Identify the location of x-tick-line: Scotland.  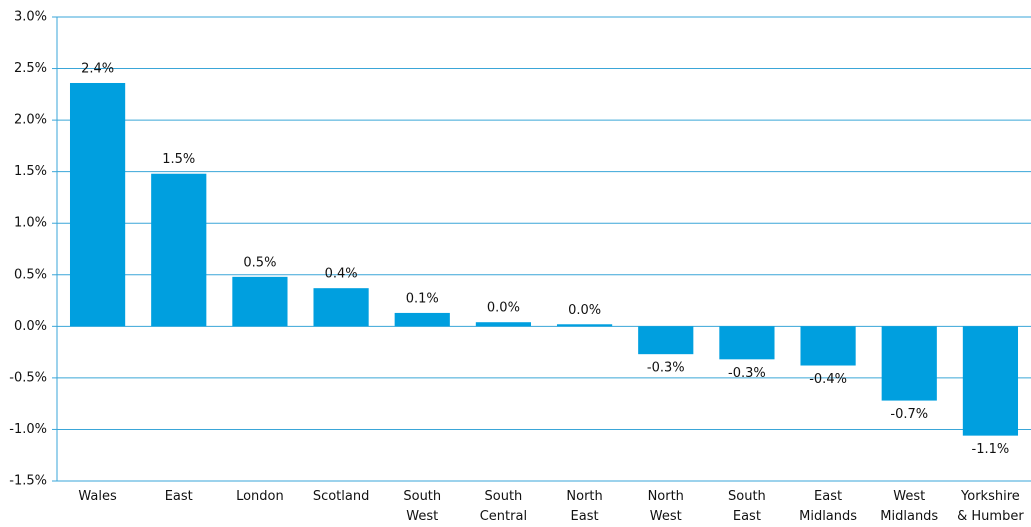
(341, 496).